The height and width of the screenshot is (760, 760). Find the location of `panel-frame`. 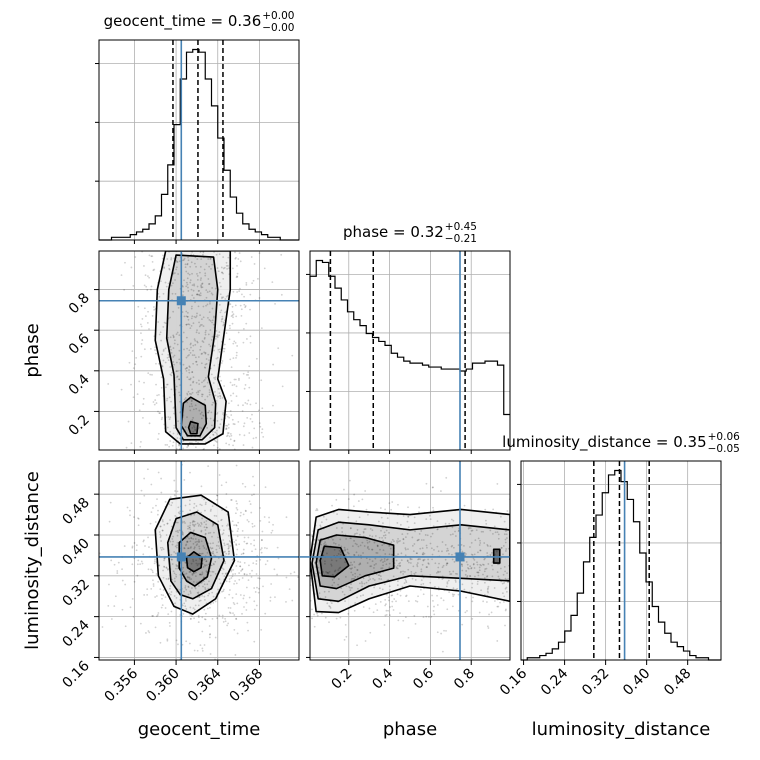

panel-frame is located at coordinates (410, 560).